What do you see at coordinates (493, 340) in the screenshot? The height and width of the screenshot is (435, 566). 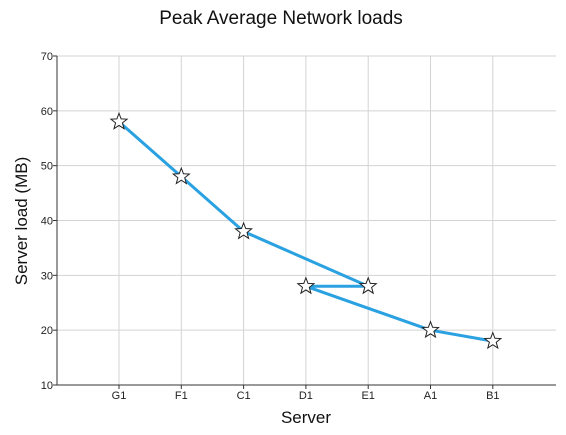 I see `data-point-b1` at bounding box center [493, 340].